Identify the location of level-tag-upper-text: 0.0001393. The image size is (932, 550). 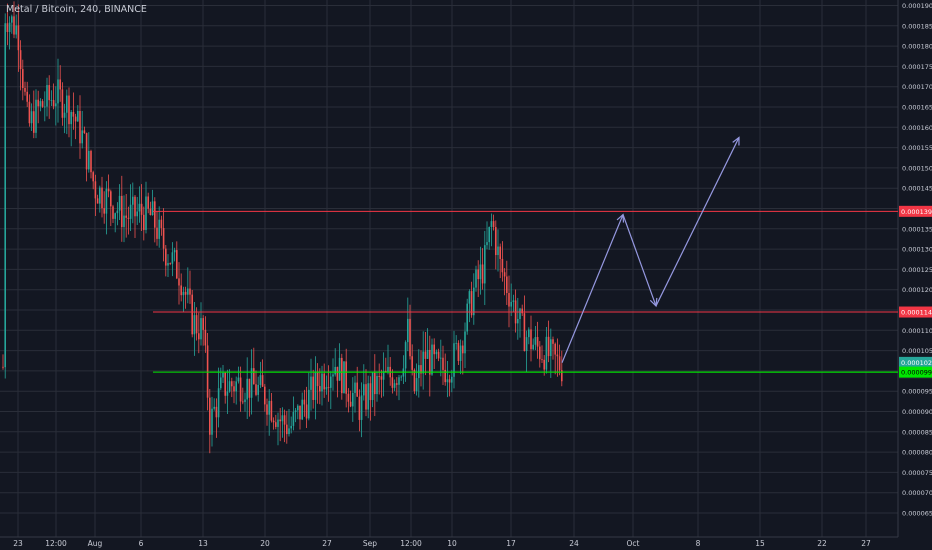
(916, 212).